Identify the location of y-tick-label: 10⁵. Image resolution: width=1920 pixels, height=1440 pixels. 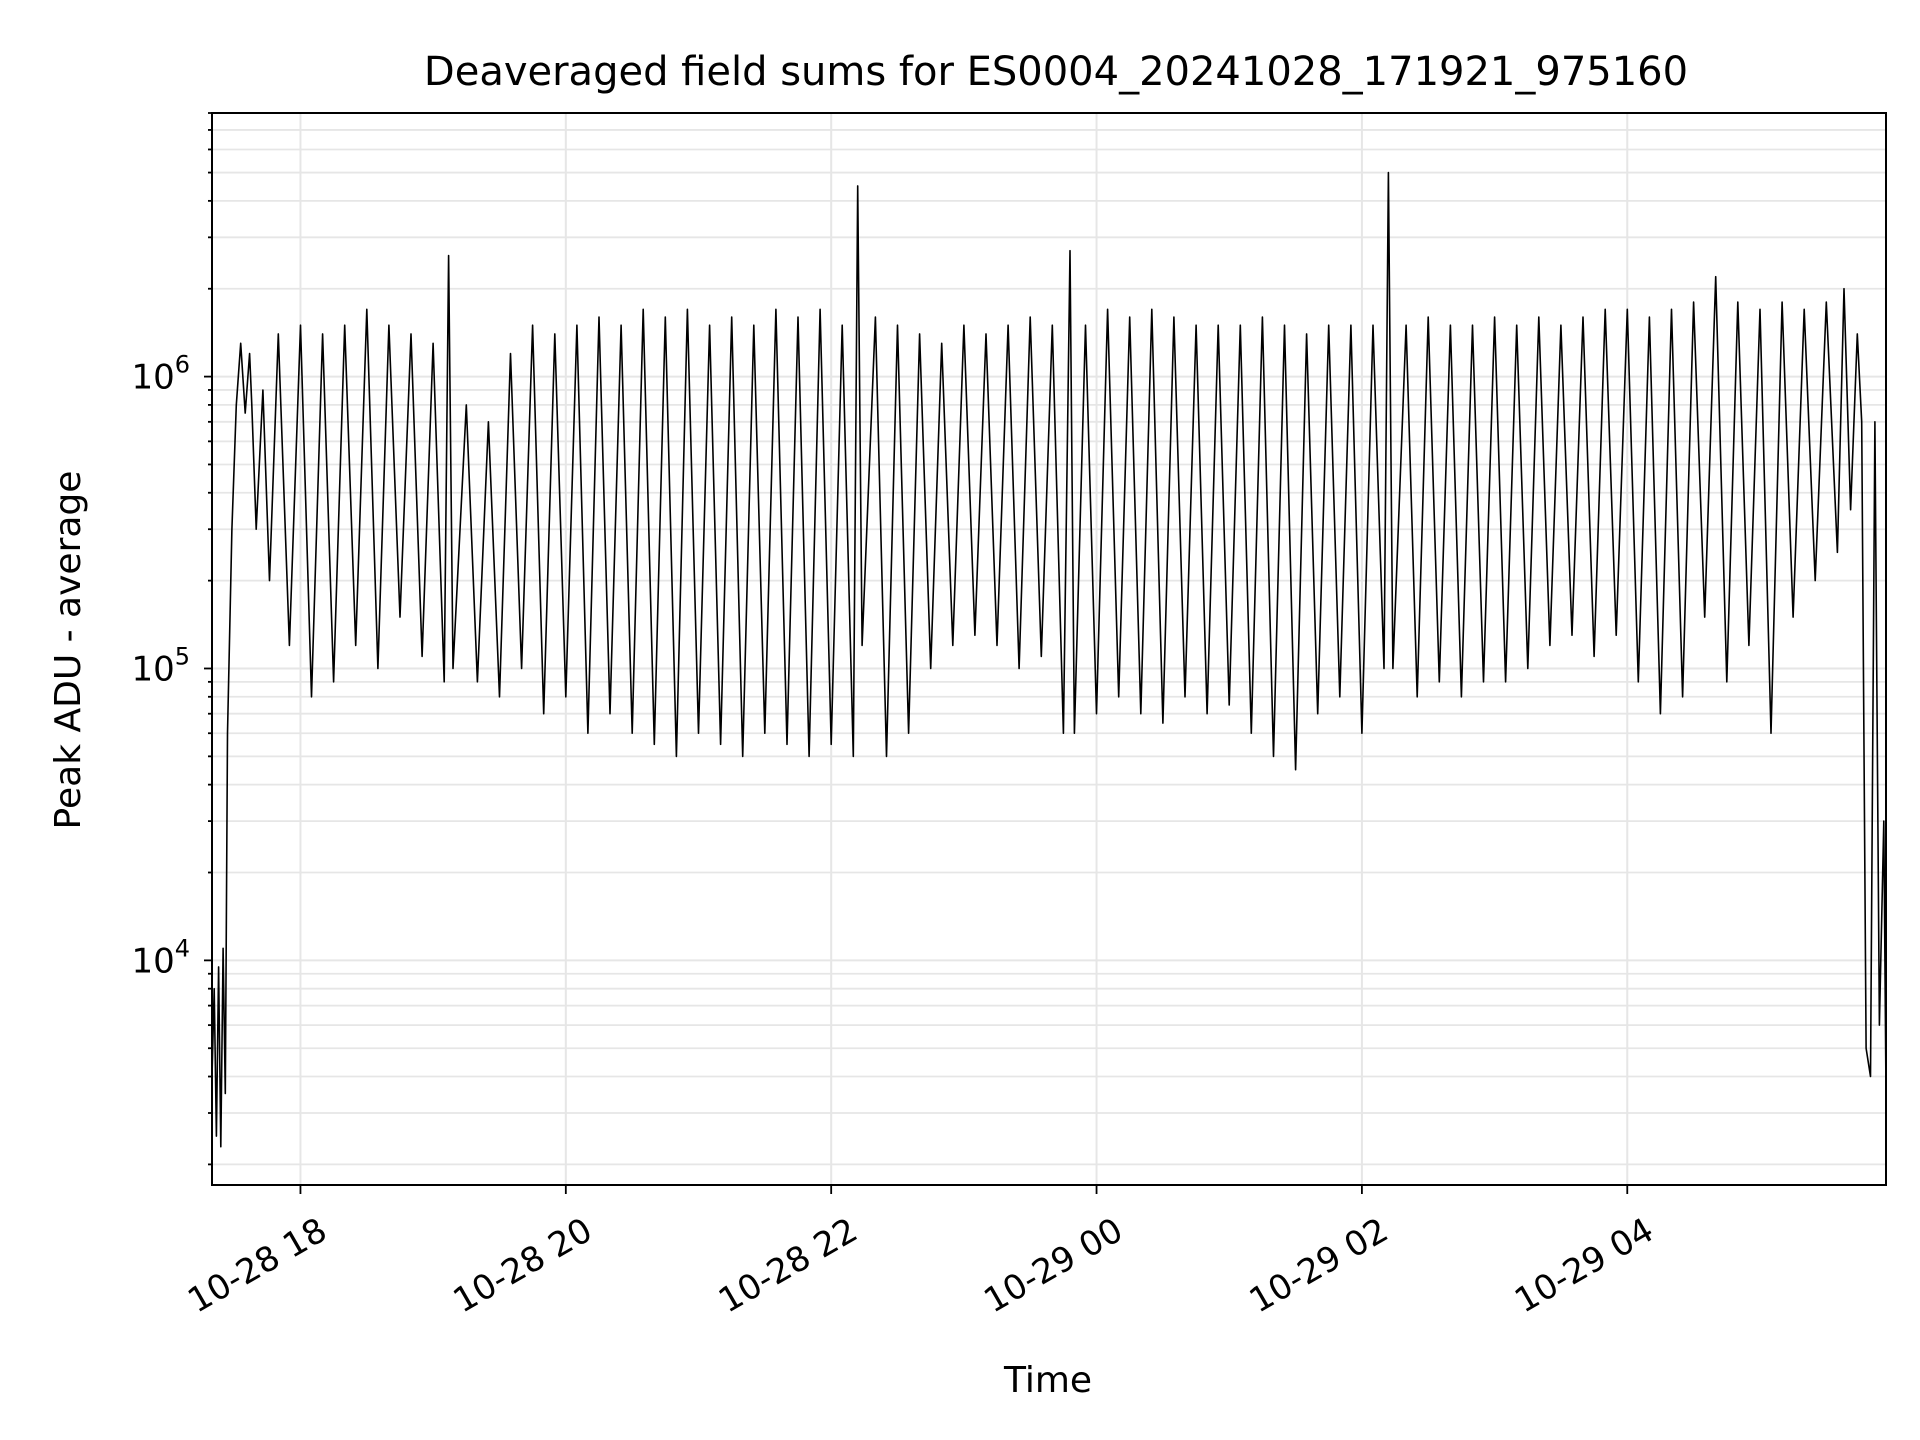
(160, 665).